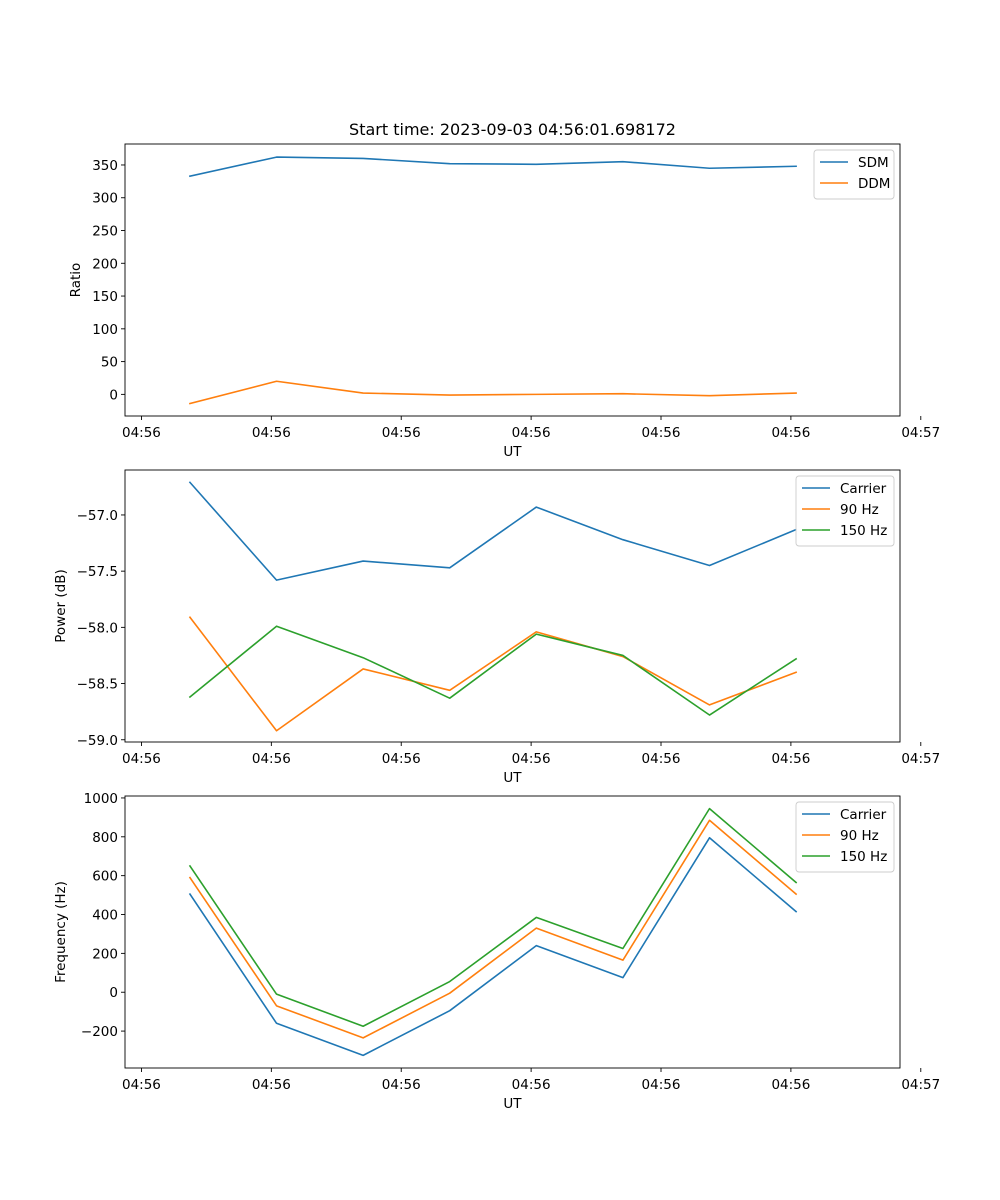  What do you see at coordinates (854, 174) in the screenshot?
I see `legend: SDM DDM` at bounding box center [854, 174].